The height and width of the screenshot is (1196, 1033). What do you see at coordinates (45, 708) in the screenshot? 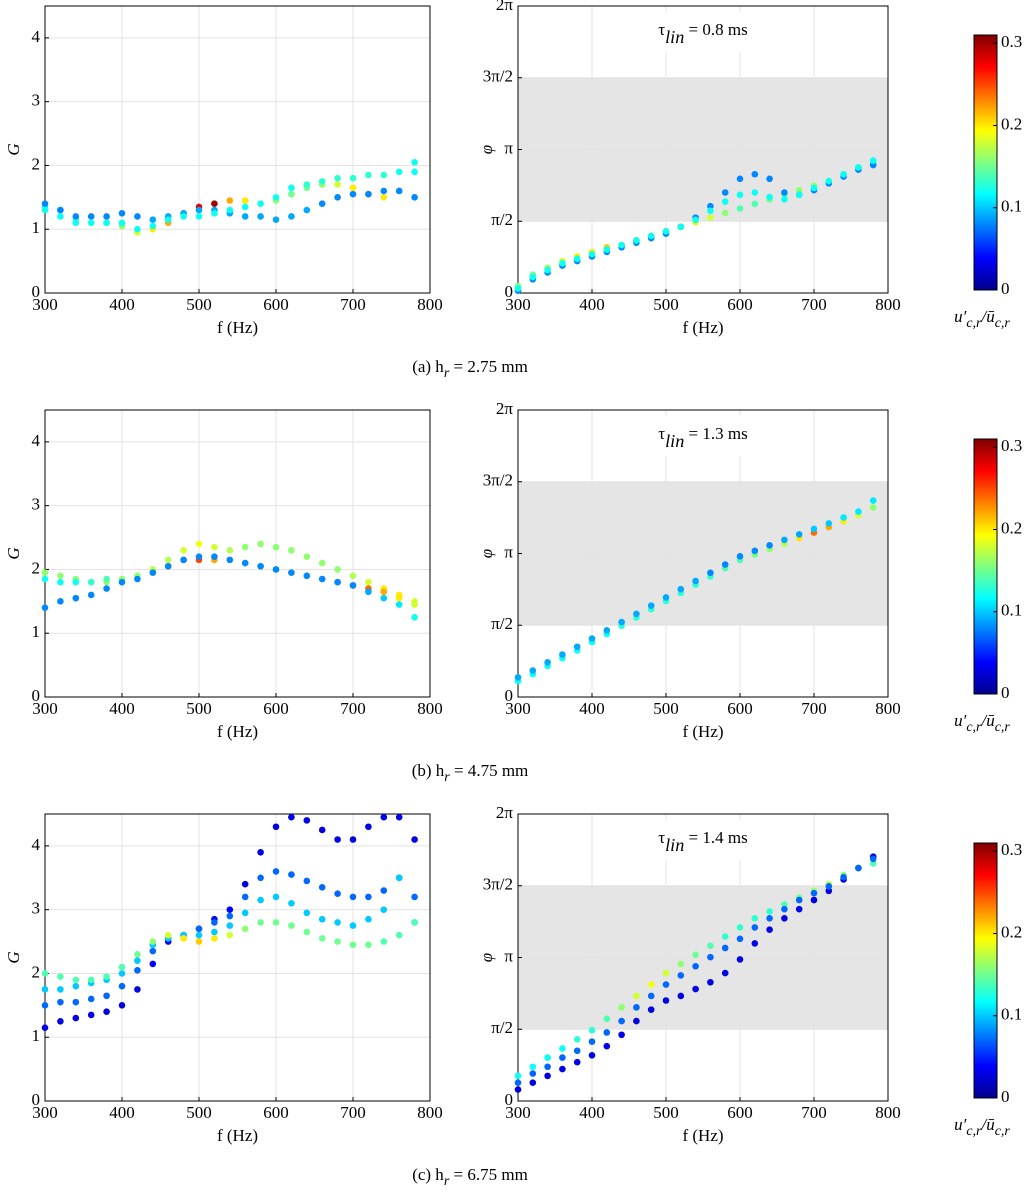
I see `x-tick-label: 300` at bounding box center [45, 708].